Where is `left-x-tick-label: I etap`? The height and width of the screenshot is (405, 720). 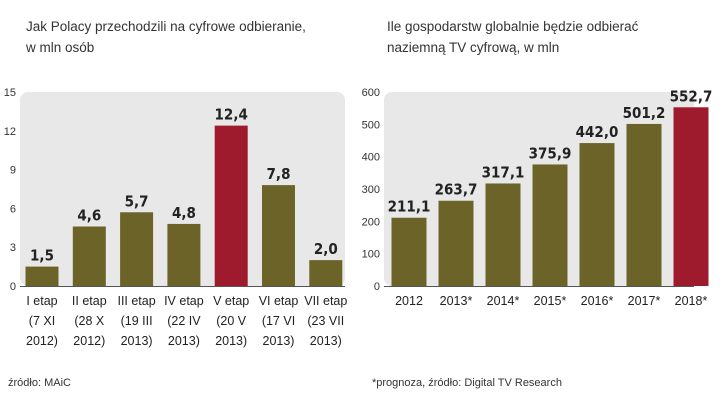 left-x-tick-label: I etap is located at coordinates (41, 301).